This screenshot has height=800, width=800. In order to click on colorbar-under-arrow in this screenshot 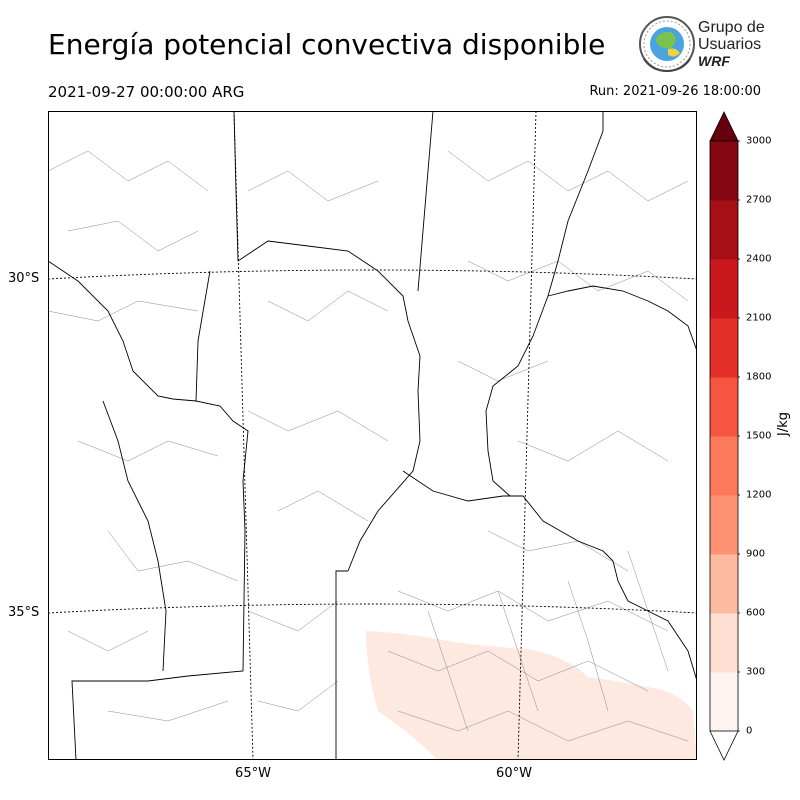, I will do `click(724, 745)`.